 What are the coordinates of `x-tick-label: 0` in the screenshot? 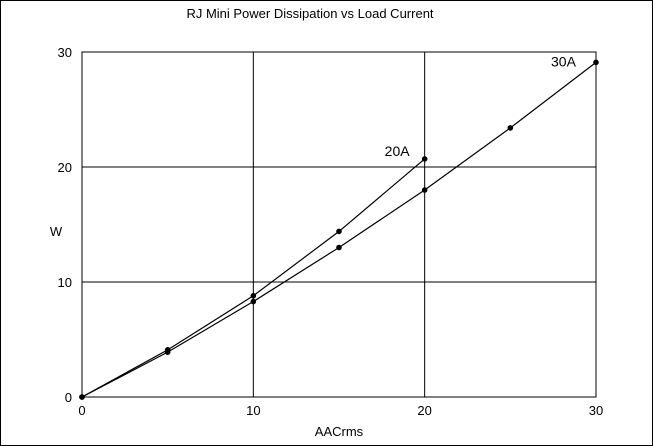 It's located at (81, 410).